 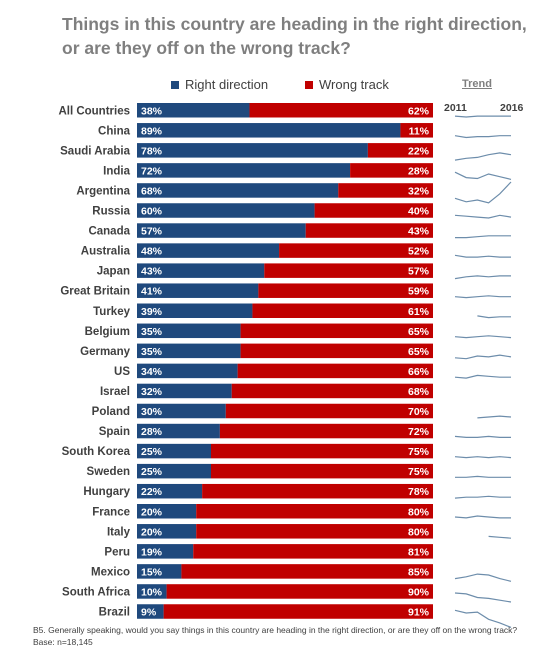 What do you see at coordinates (482, 436) in the screenshot?
I see `trend-line-spain` at bounding box center [482, 436].